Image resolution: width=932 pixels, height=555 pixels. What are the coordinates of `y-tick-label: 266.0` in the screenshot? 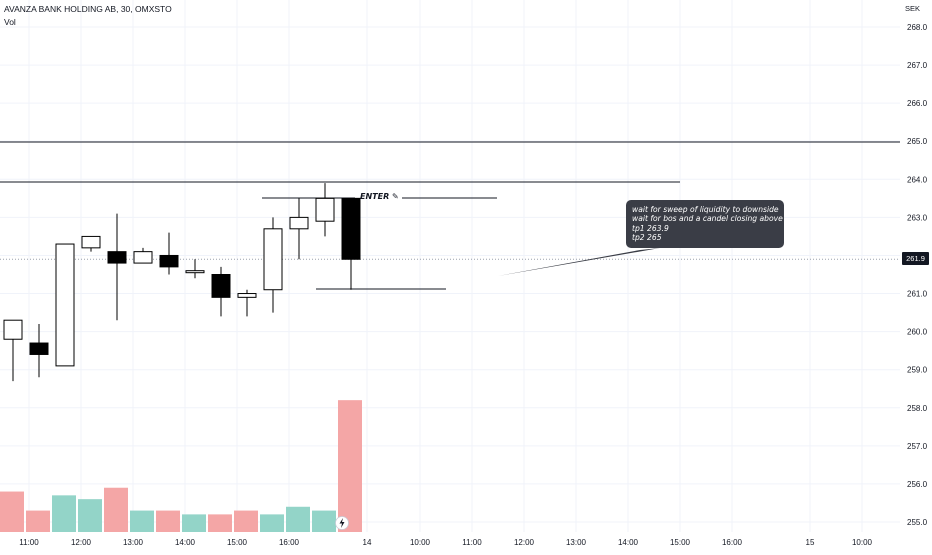 It's located at (917, 103).